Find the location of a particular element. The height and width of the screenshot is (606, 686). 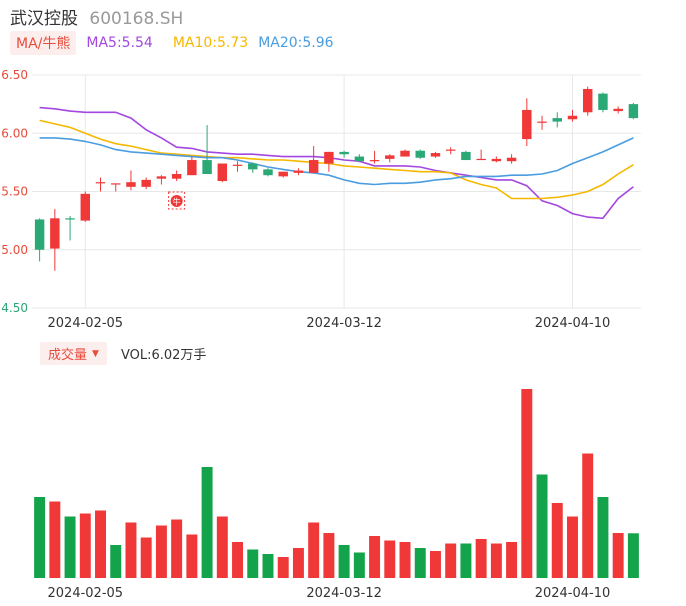

bull-marker-frame is located at coordinates (177, 200).